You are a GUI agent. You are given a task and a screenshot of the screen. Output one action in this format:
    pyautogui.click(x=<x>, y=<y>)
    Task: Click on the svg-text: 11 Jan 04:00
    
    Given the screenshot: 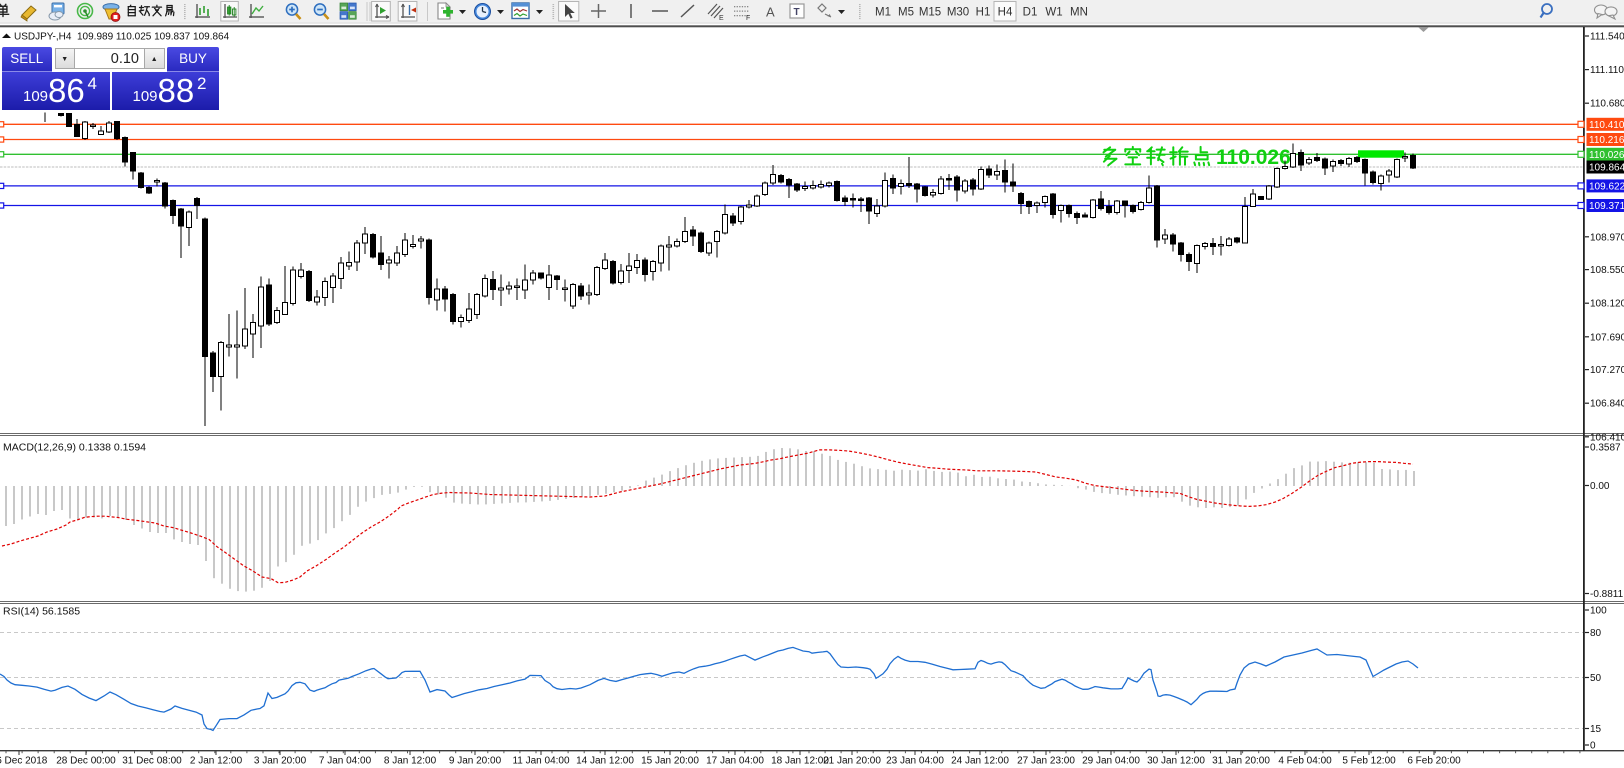 What is the action you would take?
    pyautogui.click(x=541, y=761)
    